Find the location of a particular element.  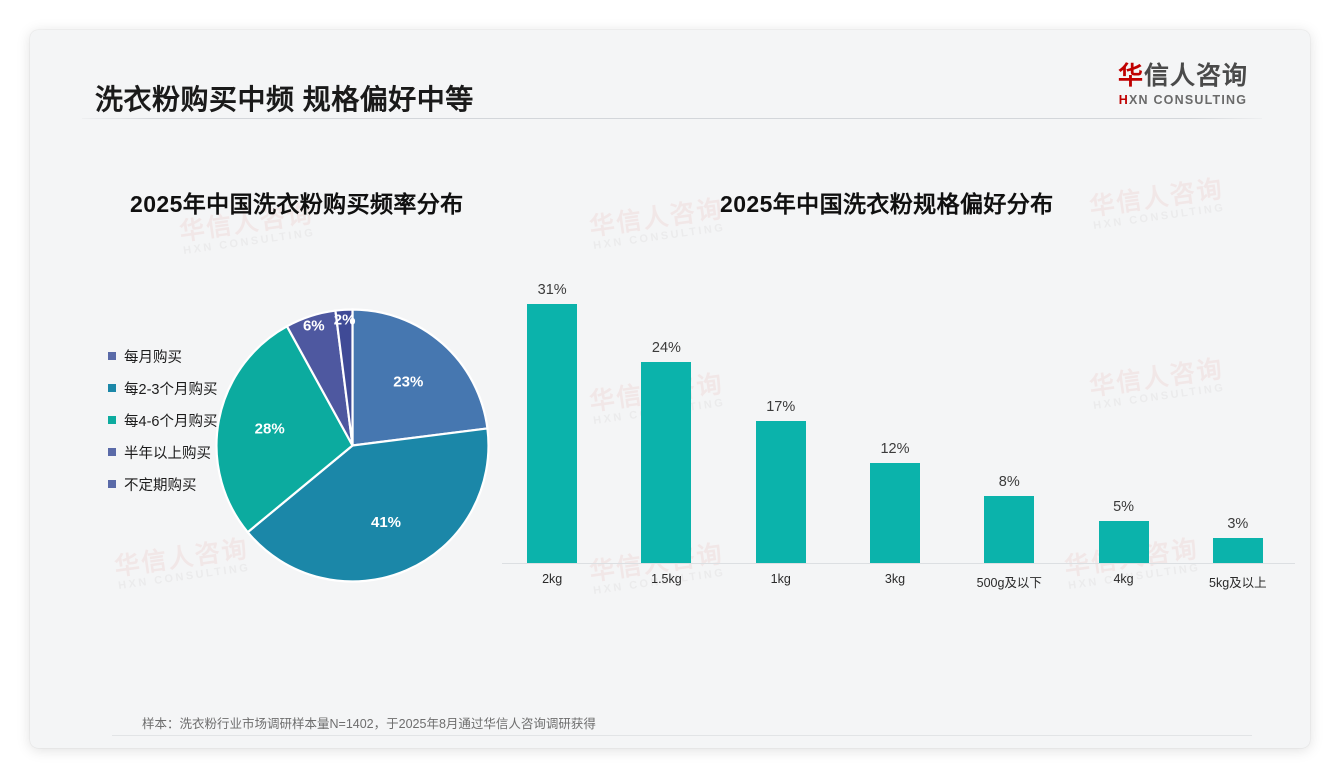

bar-category-label: 1.5kg is located at coordinates (666, 579).